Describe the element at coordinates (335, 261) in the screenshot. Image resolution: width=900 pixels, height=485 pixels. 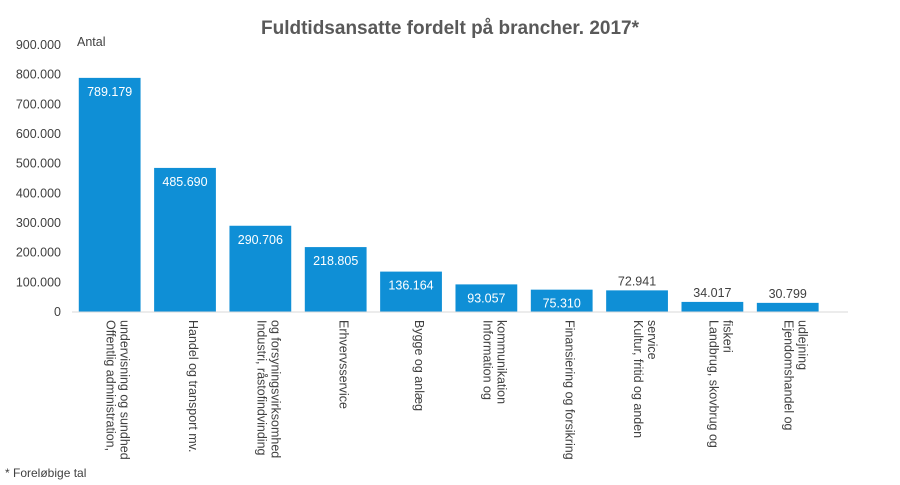
I see `data-label: 218.805` at that location.